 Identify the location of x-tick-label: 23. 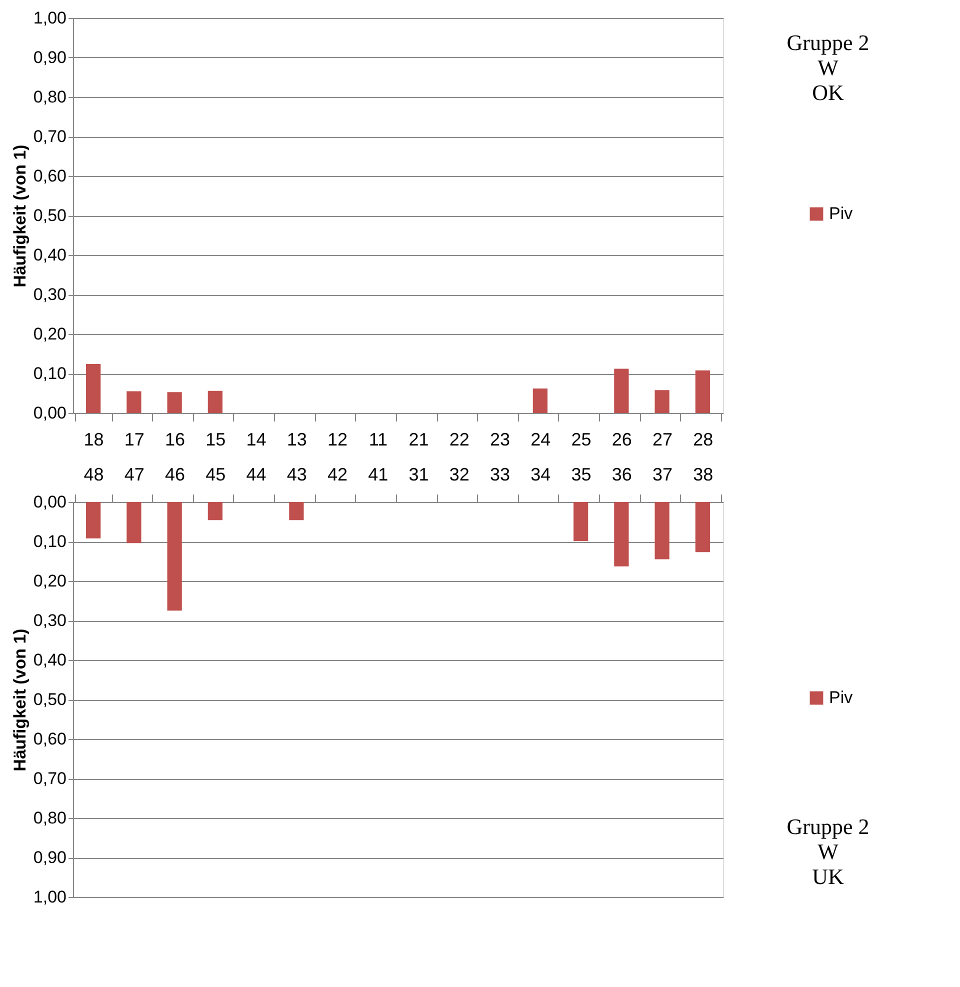
(500, 440).